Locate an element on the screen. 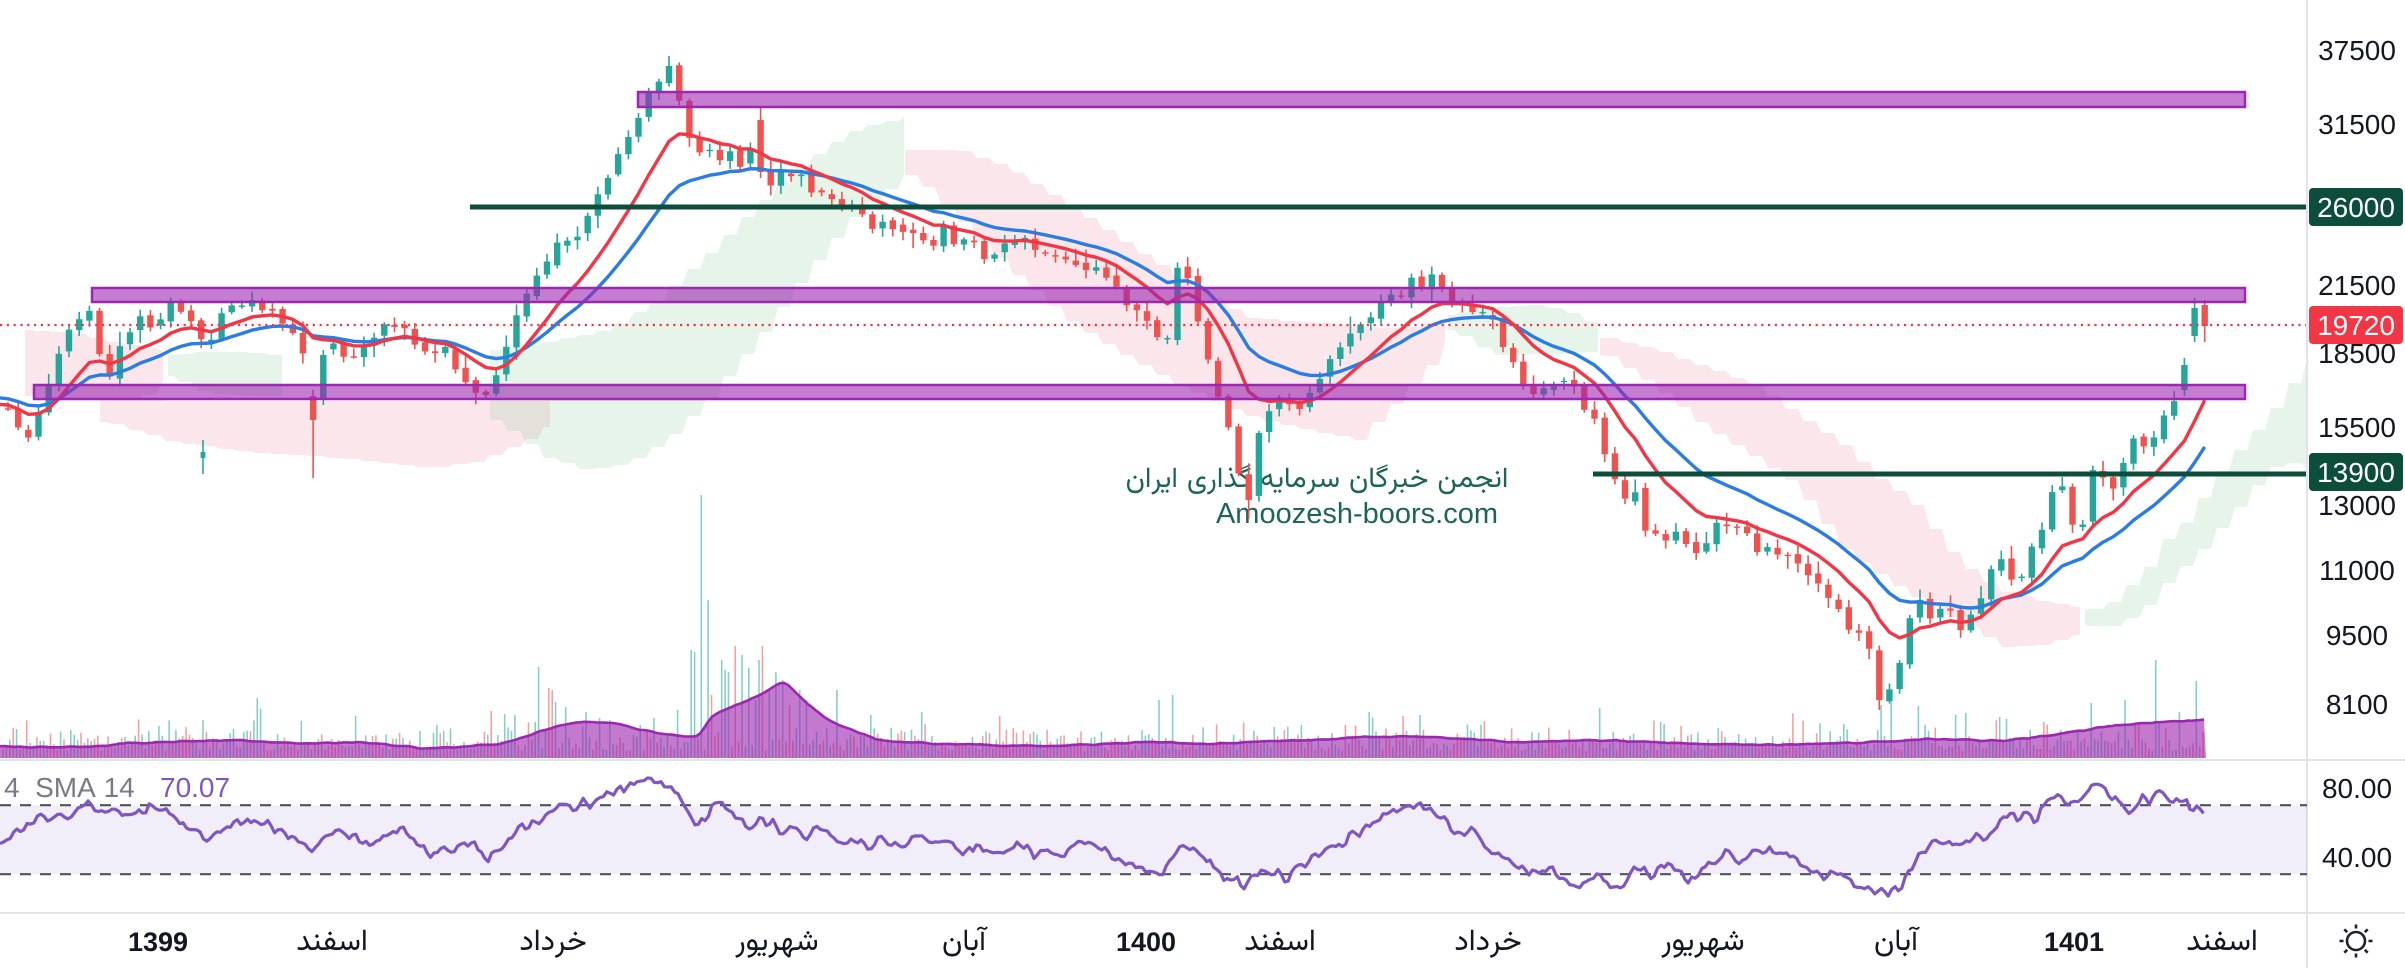  svg-text: 1401 is located at coordinates (2074, 942).